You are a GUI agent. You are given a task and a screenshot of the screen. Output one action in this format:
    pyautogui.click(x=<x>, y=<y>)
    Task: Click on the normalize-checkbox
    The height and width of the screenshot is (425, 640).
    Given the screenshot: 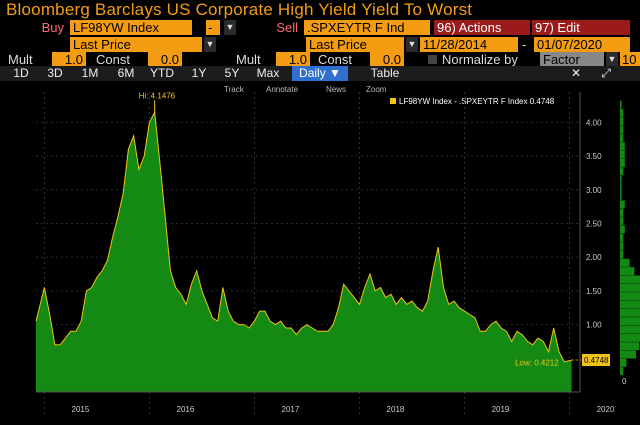 What is the action you would take?
    pyautogui.click(x=432, y=59)
    